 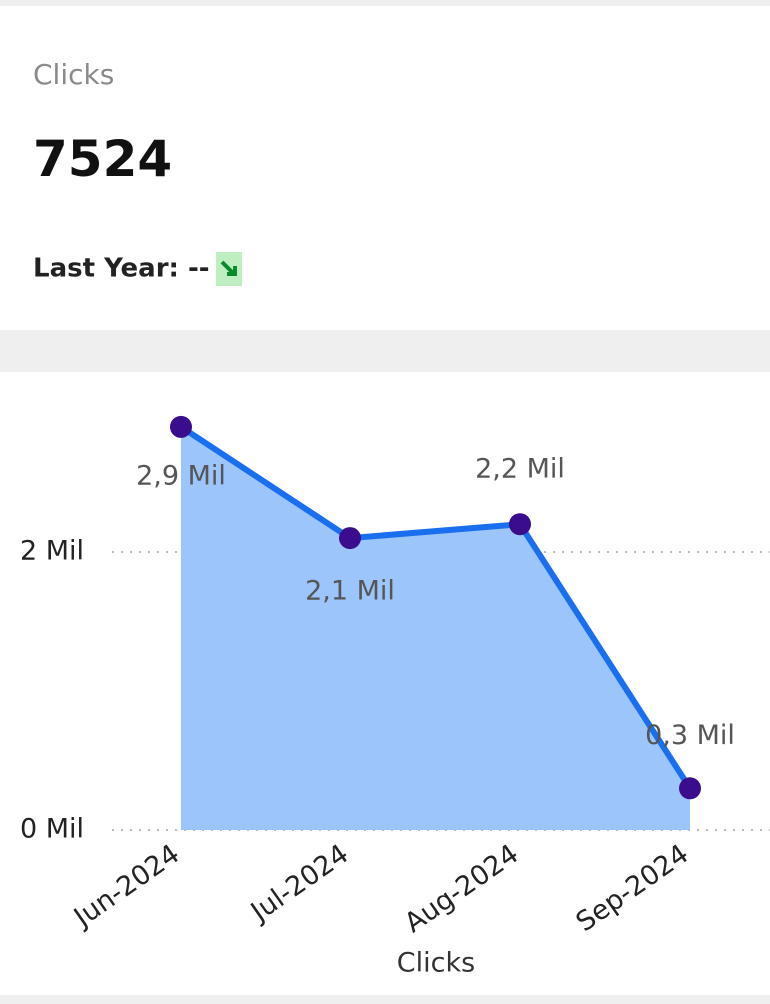 I want to click on data-label: 0,3 Mil, so click(x=690, y=735).